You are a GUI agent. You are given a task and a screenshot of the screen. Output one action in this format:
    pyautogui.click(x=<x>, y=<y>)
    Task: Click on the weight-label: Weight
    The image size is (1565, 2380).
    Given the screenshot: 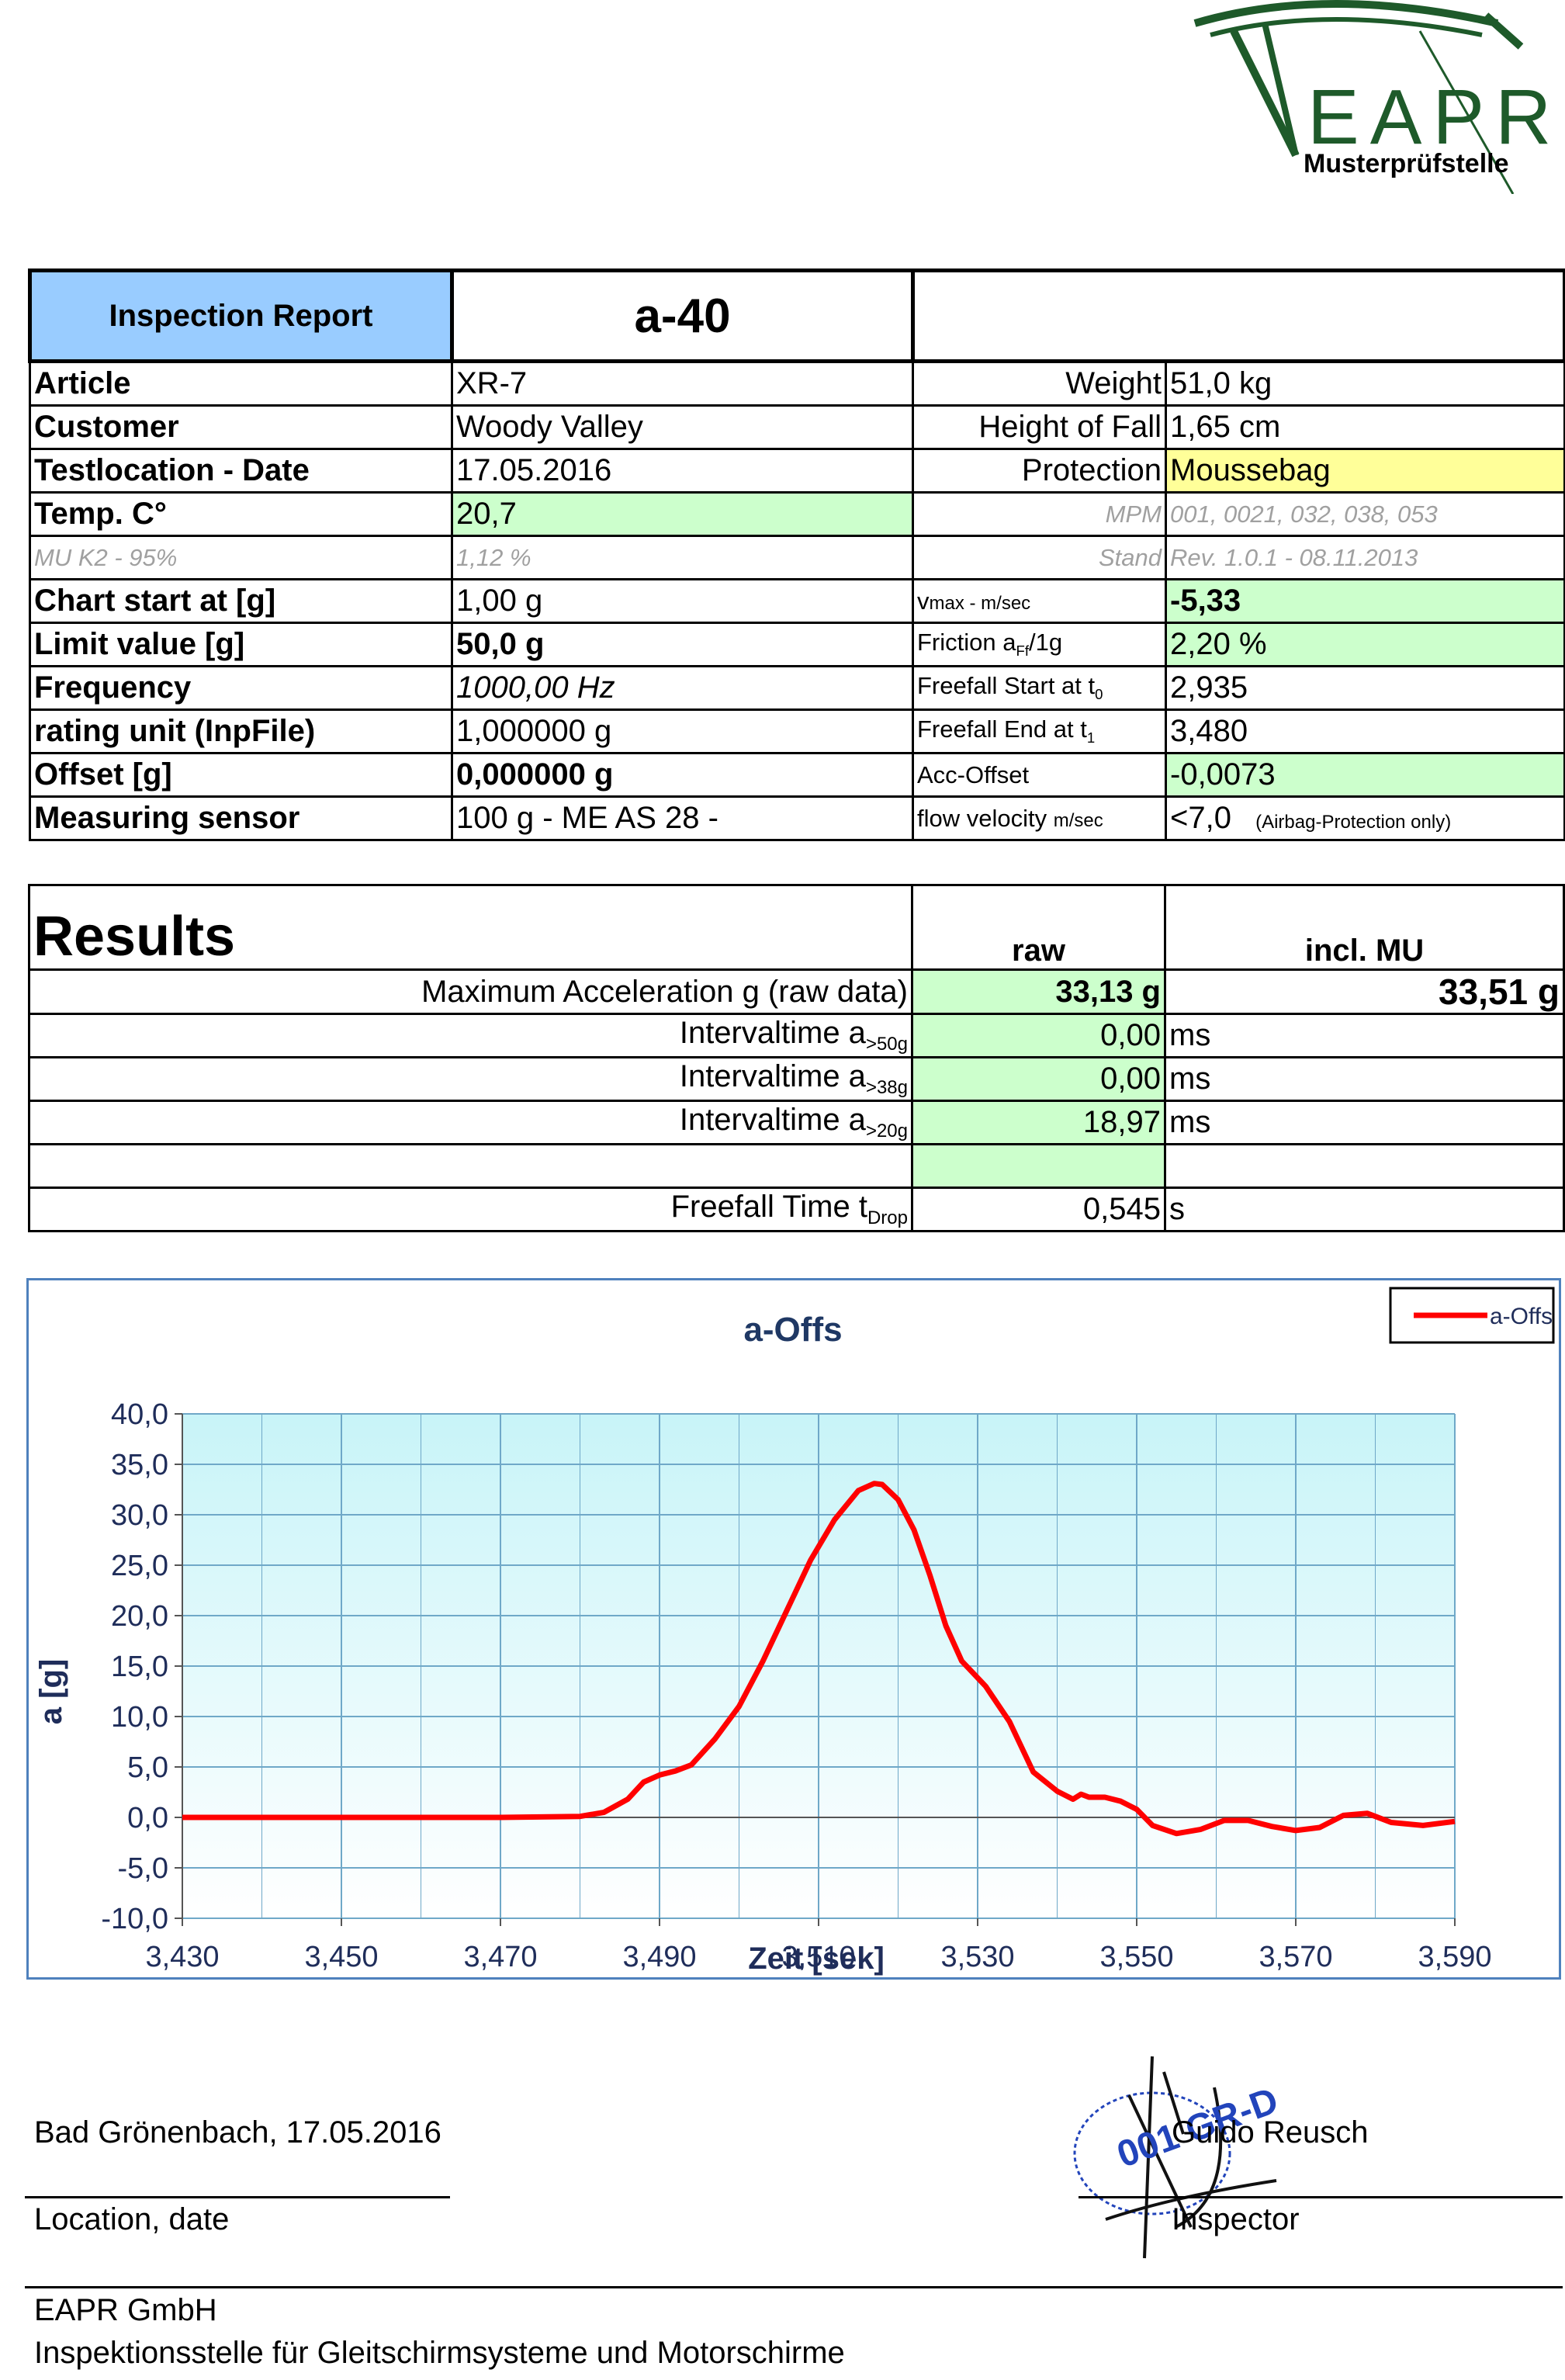 What is the action you would take?
    pyautogui.click(x=1039, y=383)
    